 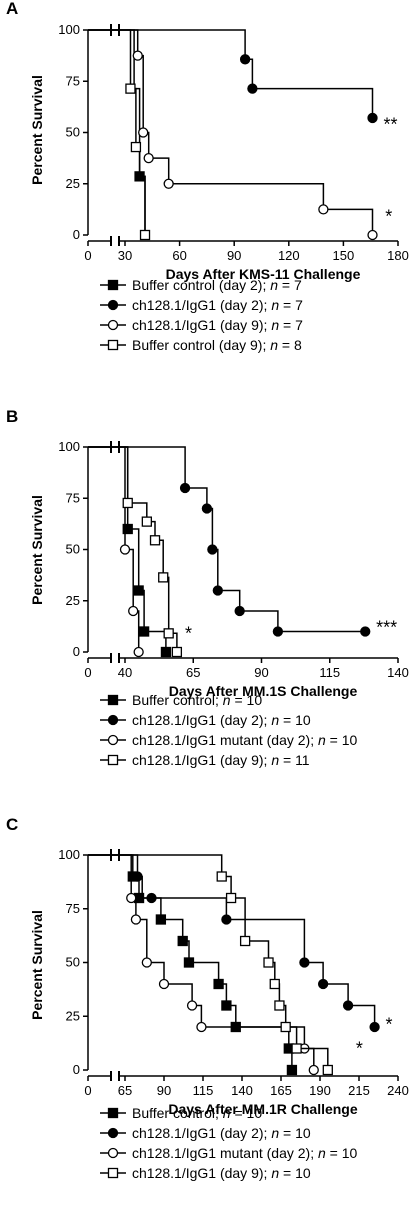 I want to click on legend-entry: Buffer control (day 2); n = 7, so click(x=201, y=285).